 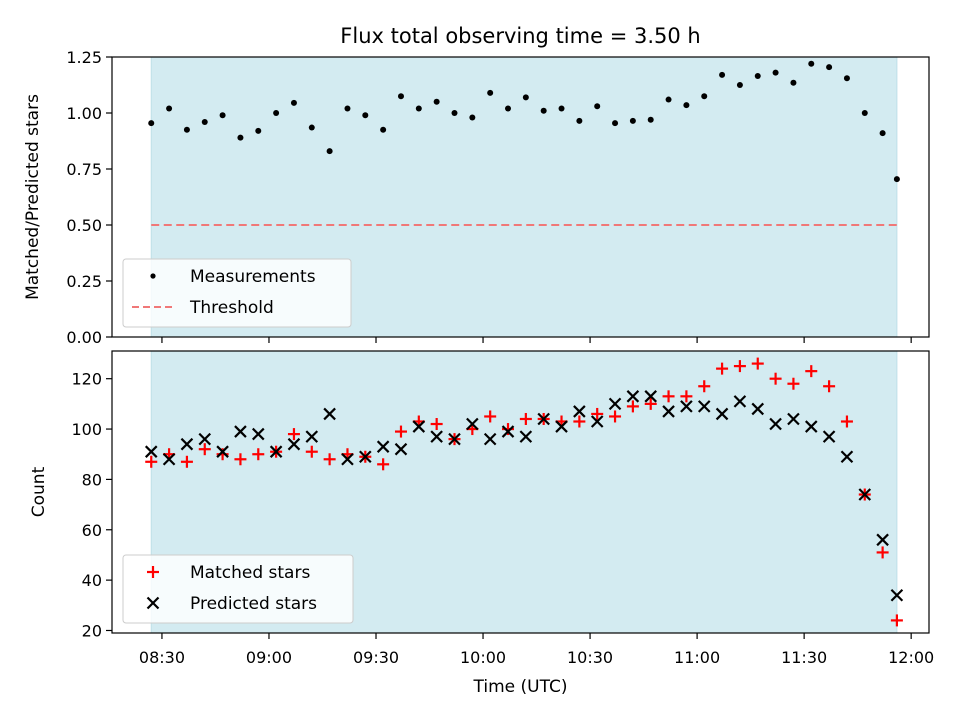 I want to click on count-legend-box, so click(x=238, y=589).